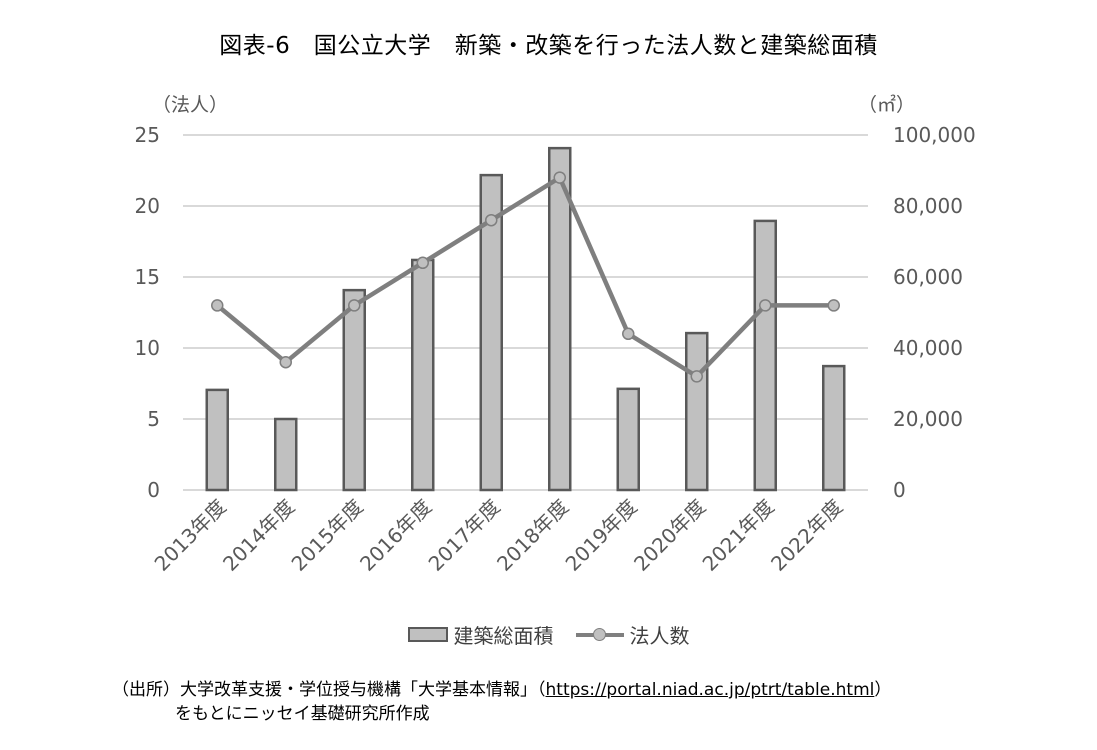 This screenshot has width=1097, height=750. Describe the element at coordinates (669, 535) in the screenshot. I see `x-tick-label: 2020年度` at that location.